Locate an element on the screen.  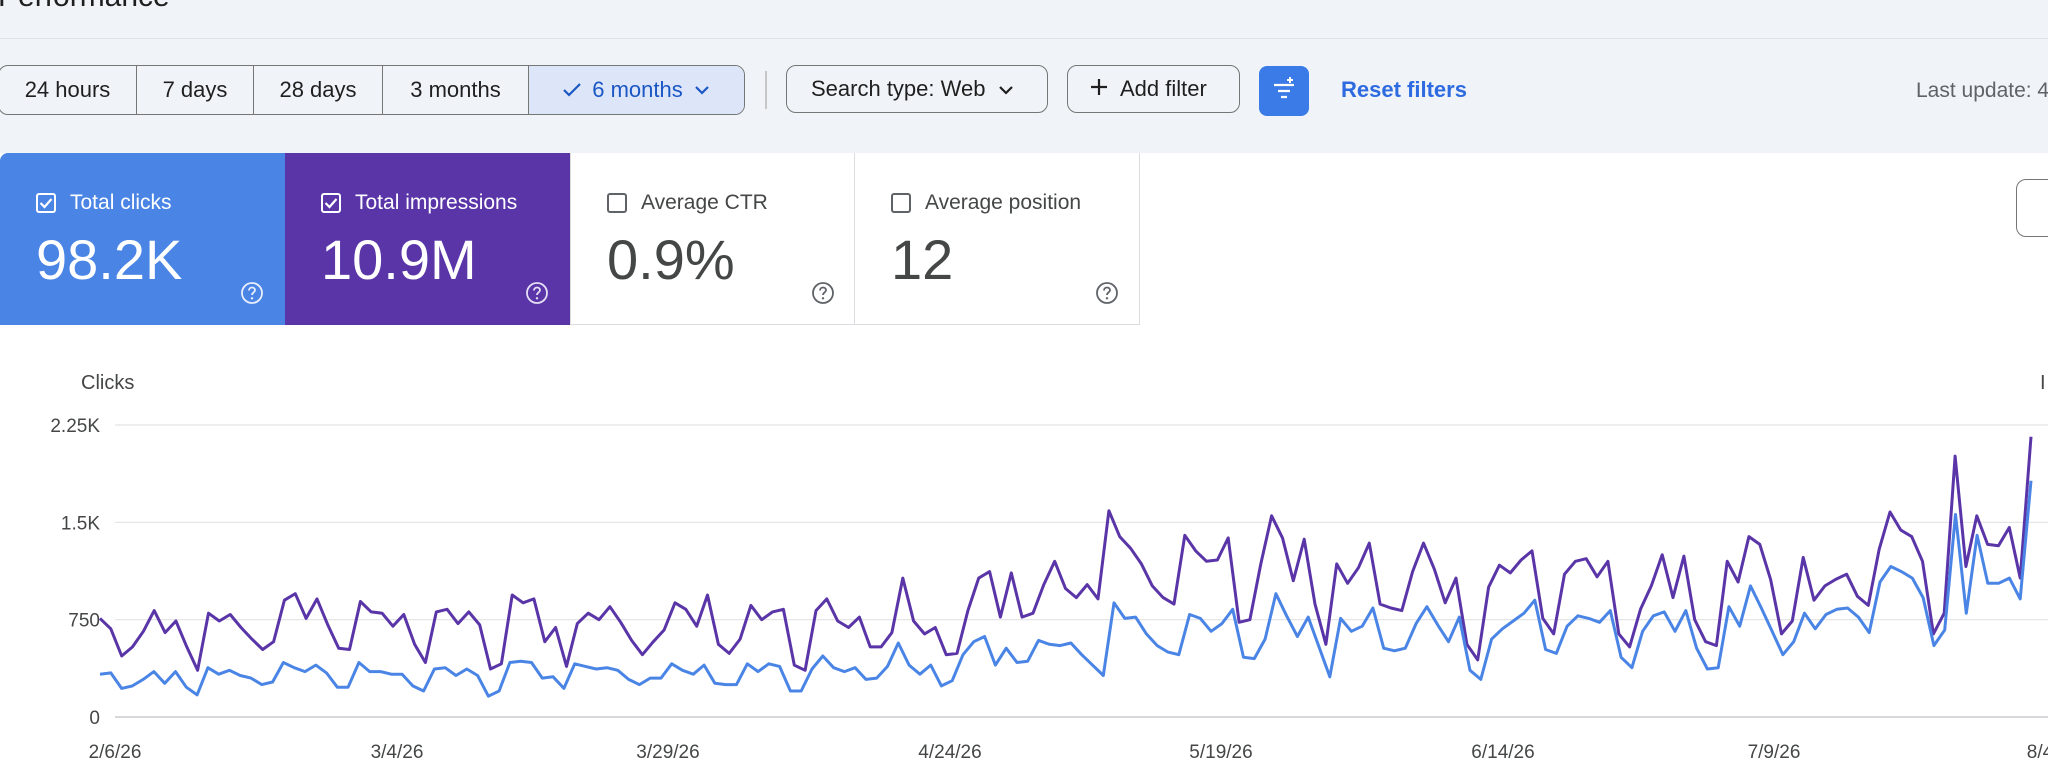
metric-value: 98.2K is located at coordinates (109, 259).